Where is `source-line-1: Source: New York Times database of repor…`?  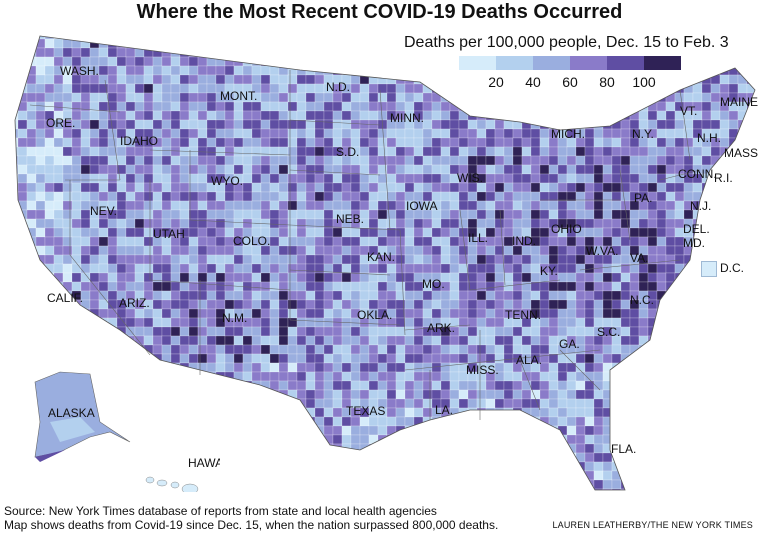
source-line-1: Source: New York Times database of repor… is located at coordinates (220, 511).